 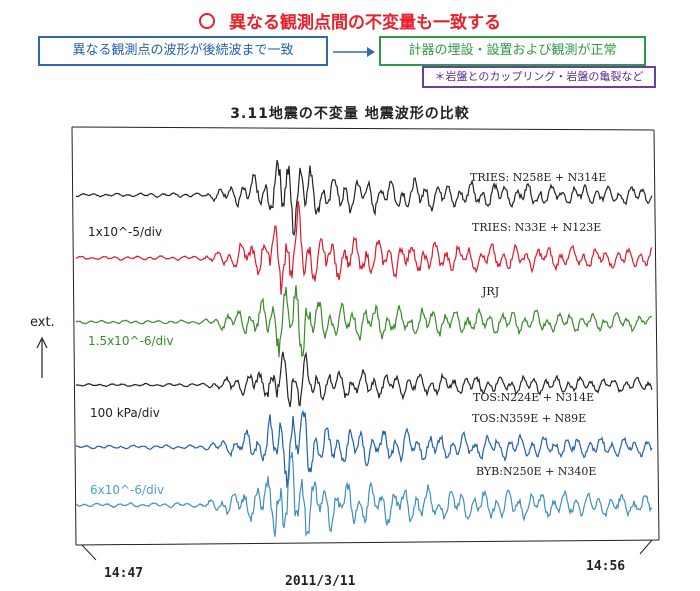 What do you see at coordinates (42, 322) in the screenshot?
I see `y-axis-label: ext.` at bounding box center [42, 322].